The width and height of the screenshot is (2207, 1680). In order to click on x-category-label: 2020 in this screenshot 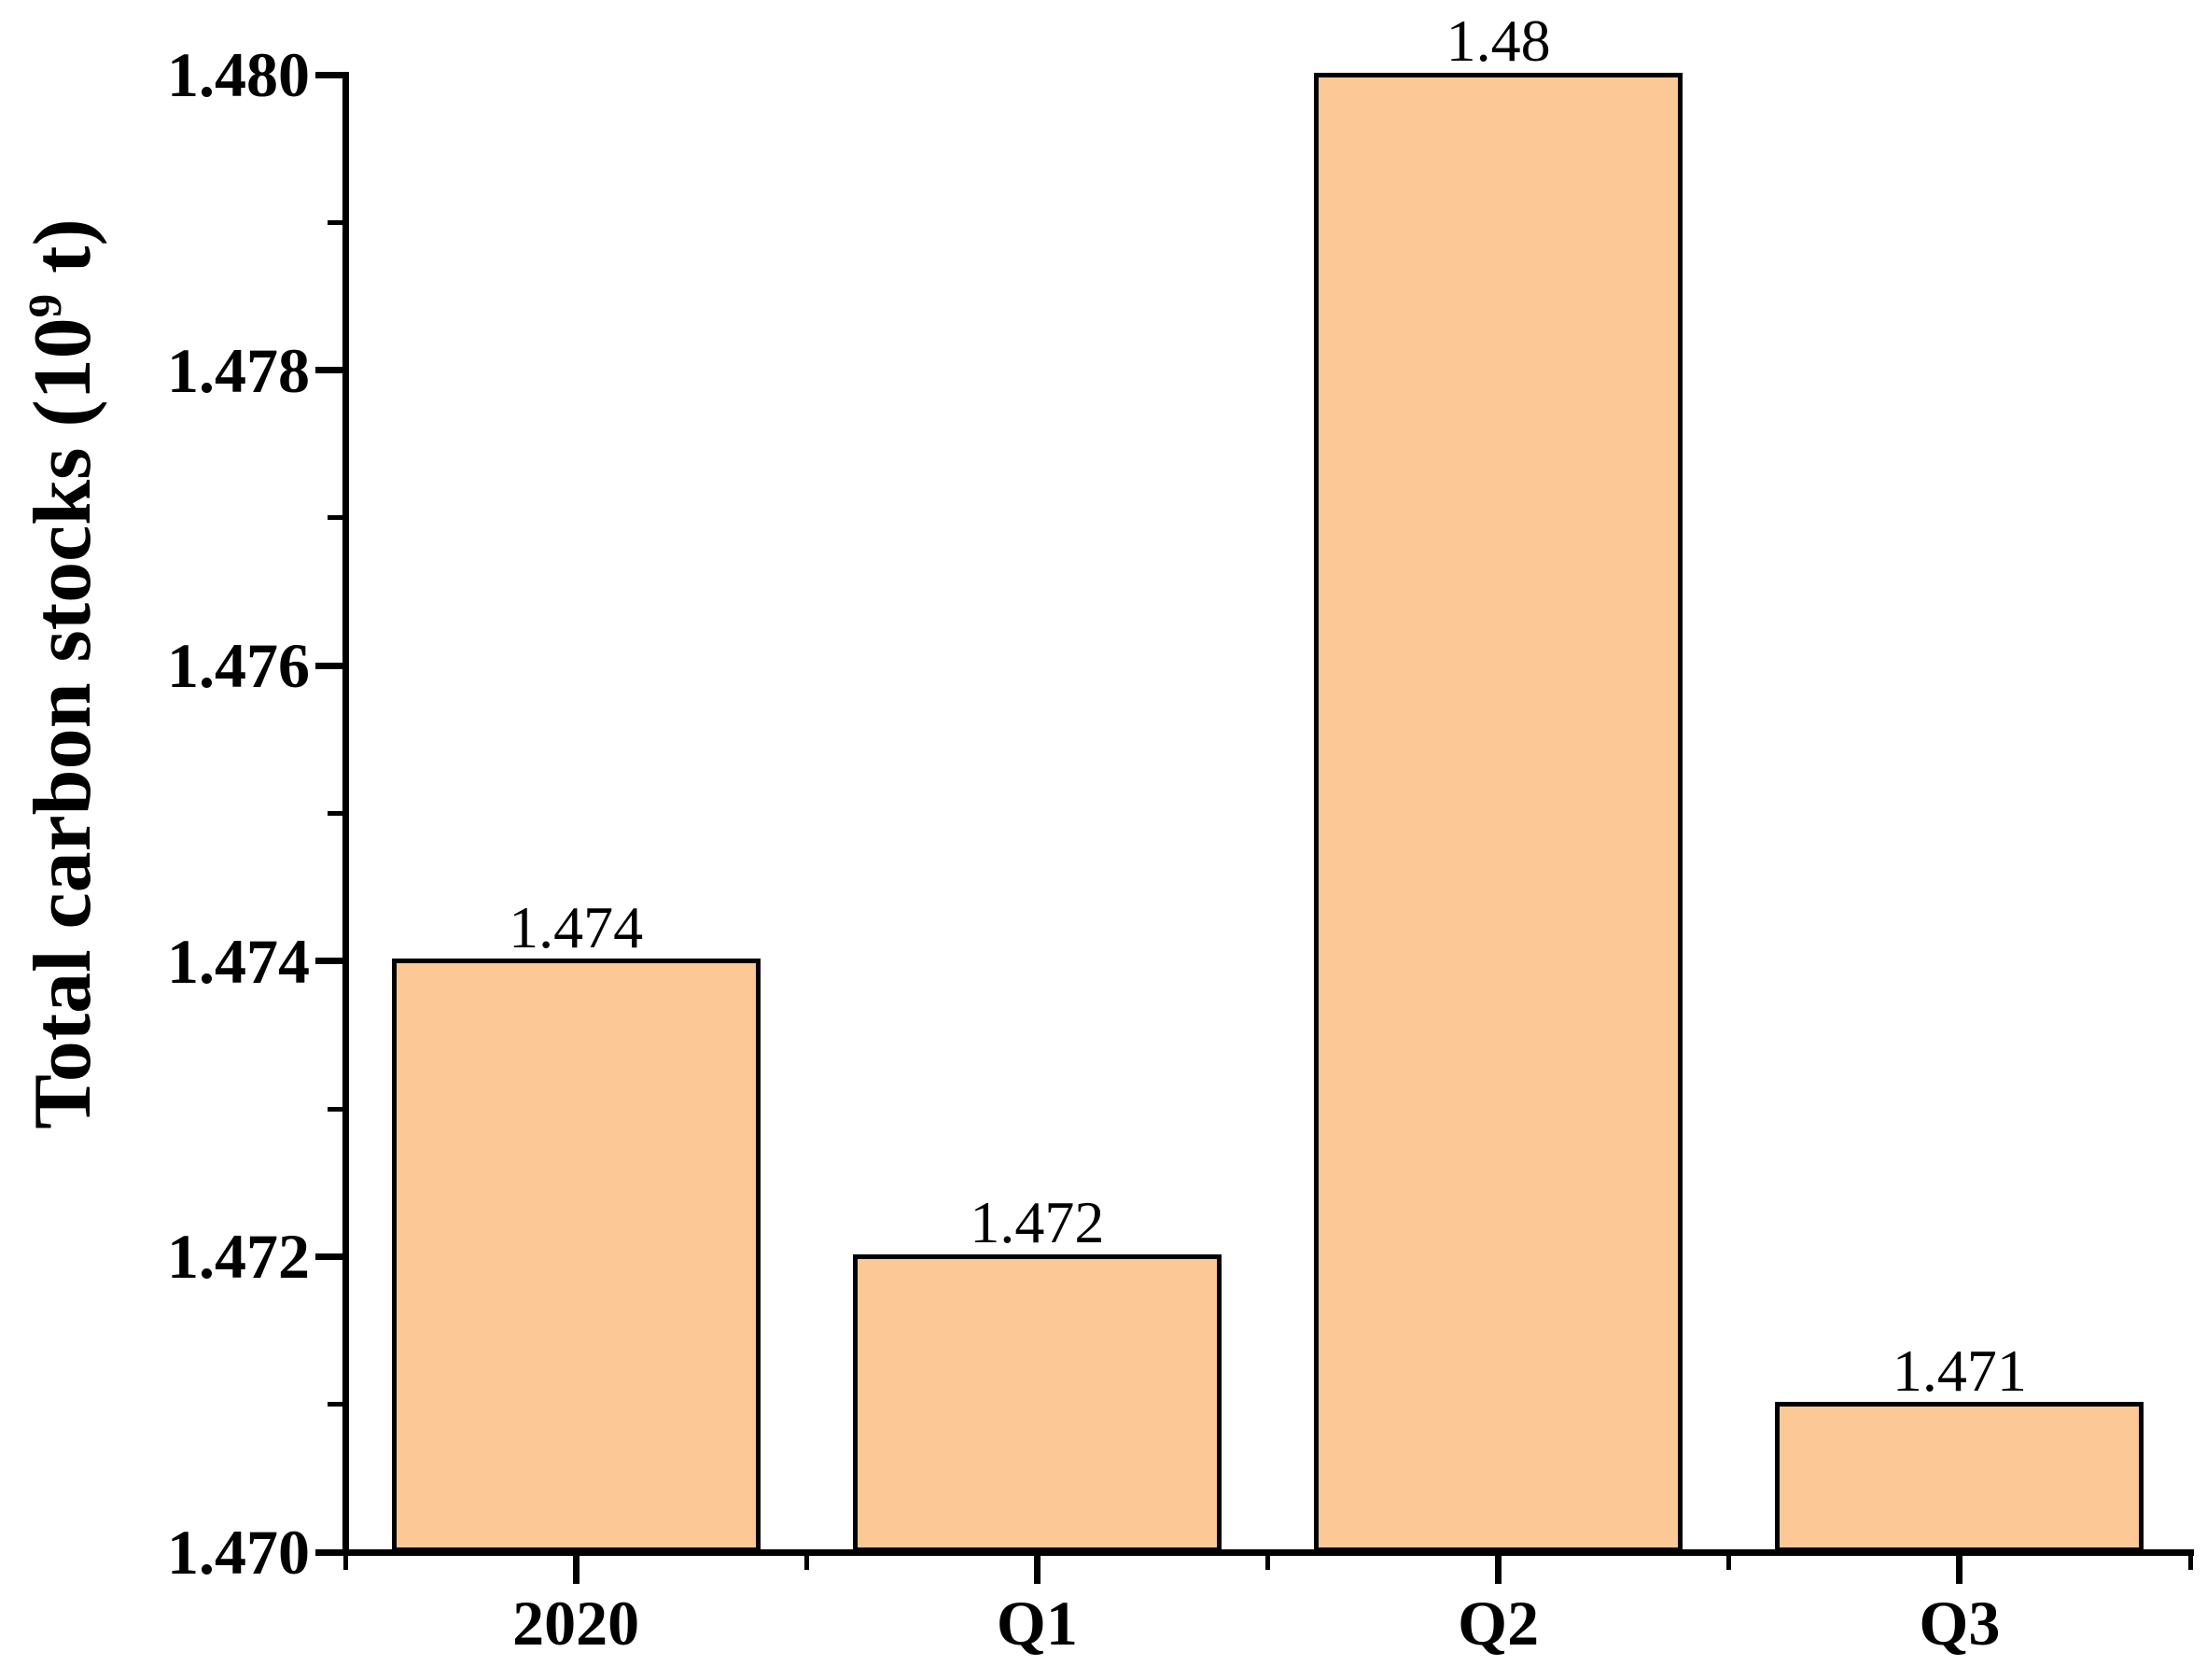, I will do `click(576, 1623)`.